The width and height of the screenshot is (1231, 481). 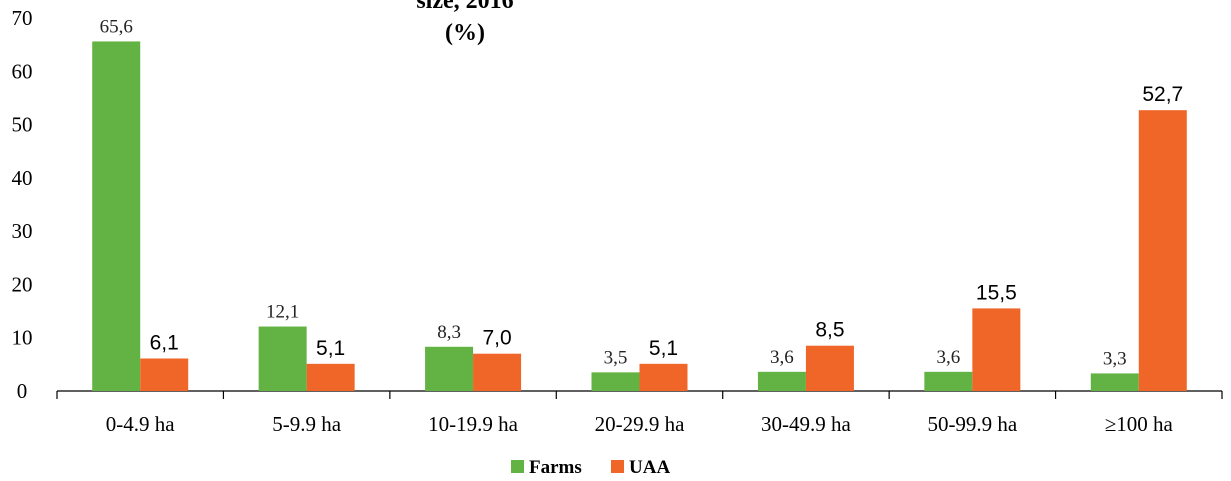 What do you see at coordinates (282, 312) in the screenshot?
I see `farms-data-label: 12,1` at bounding box center [282, 312].